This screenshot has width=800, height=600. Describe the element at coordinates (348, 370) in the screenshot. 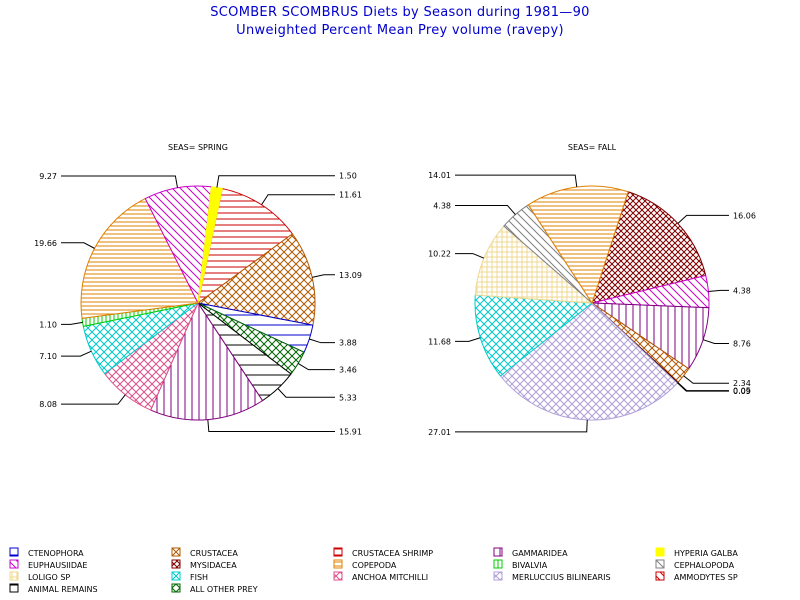

I see `slice-value-label: 3.46` at that location.